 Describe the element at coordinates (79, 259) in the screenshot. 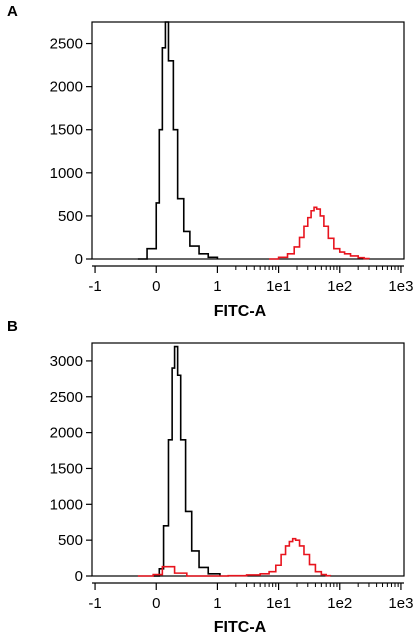

I see `y-tick-label: 0` at that location.